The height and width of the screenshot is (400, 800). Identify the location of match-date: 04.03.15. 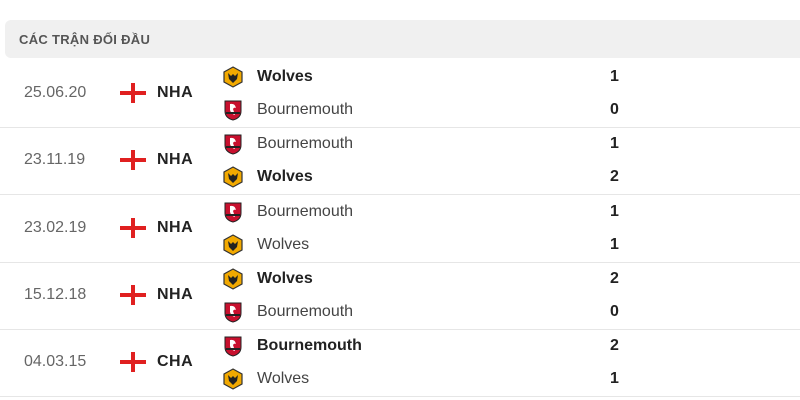
(55, 362).